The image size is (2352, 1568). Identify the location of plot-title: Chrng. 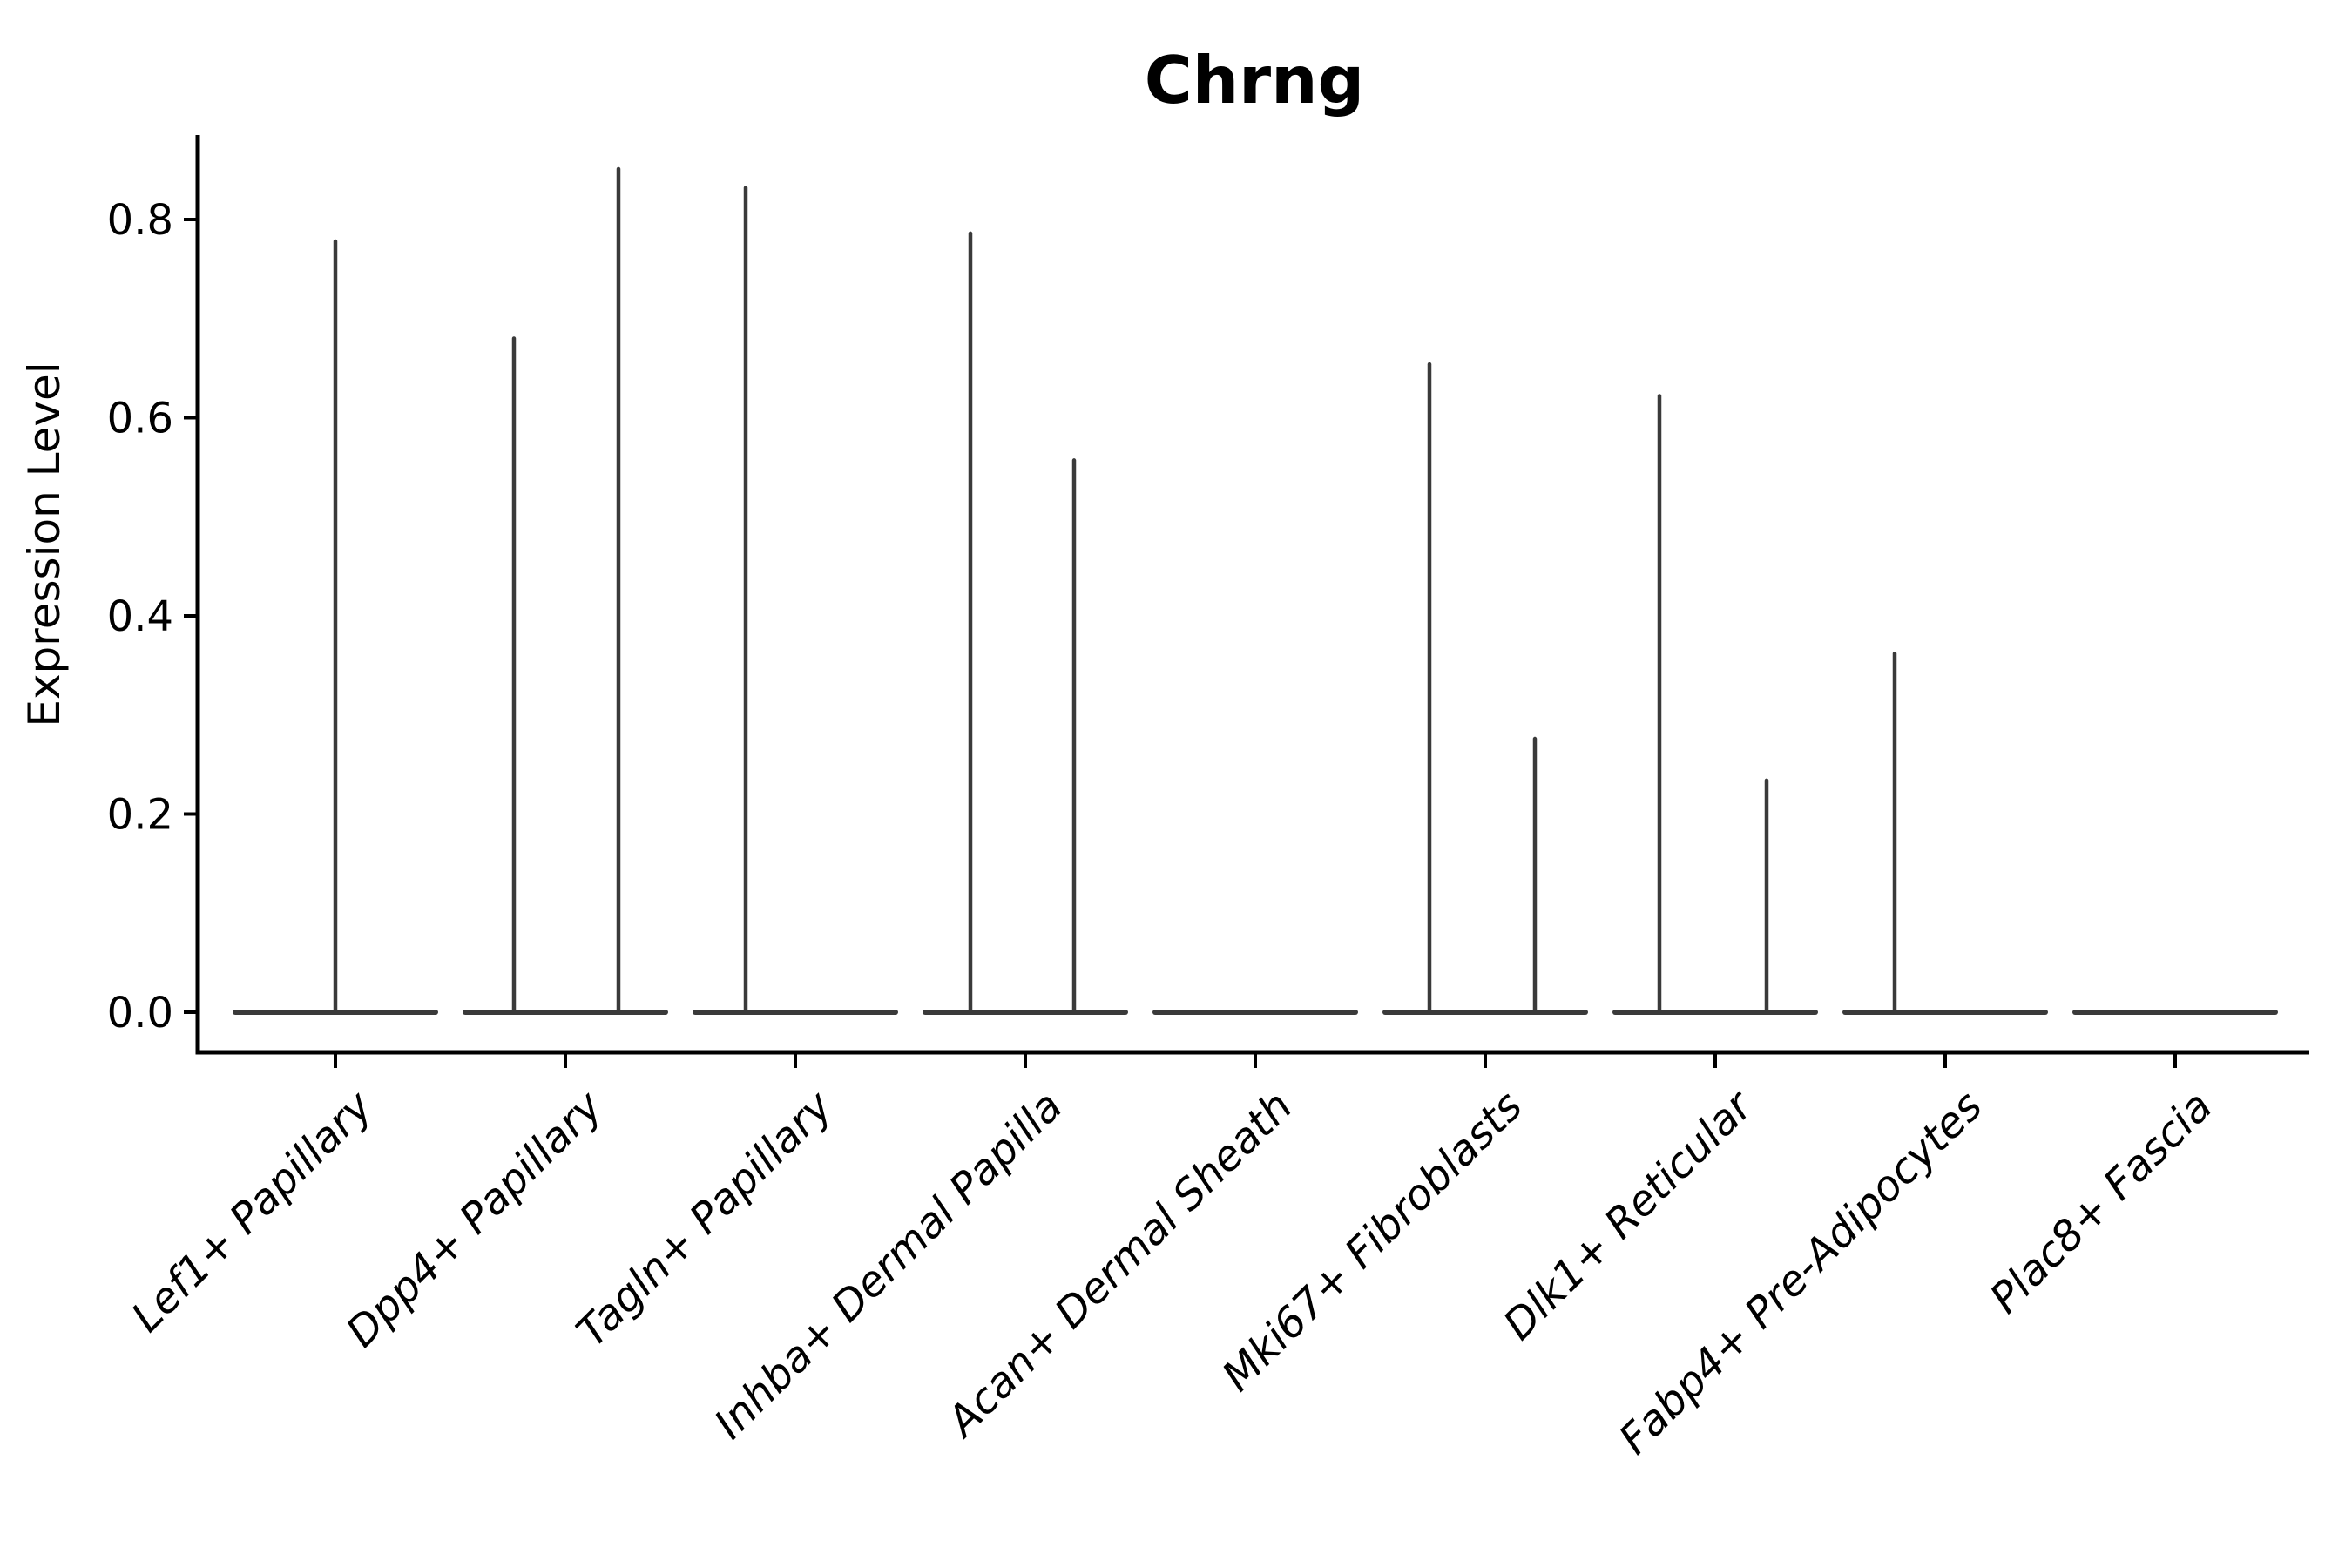
(1255, 80).